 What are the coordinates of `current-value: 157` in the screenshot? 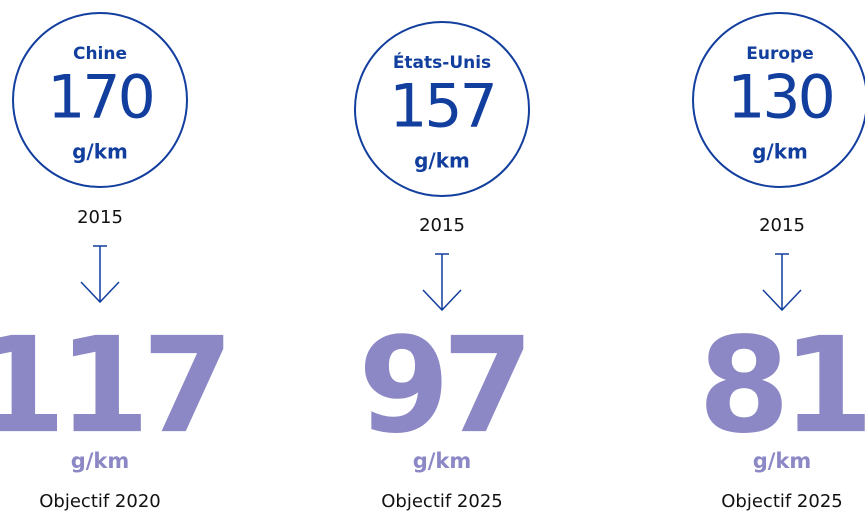 It's located at (442, 107).